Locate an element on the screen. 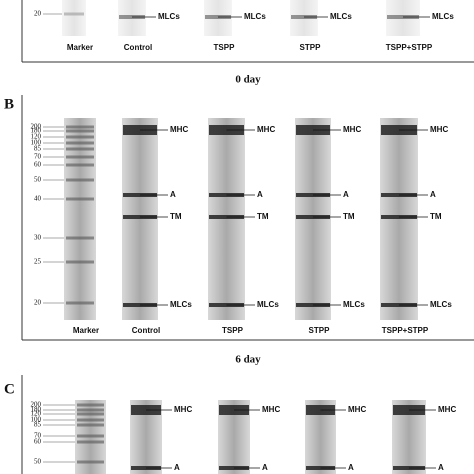 The height and width of the screenshot is (474, 474). panel-label: B is located at coordinates (9, 104).